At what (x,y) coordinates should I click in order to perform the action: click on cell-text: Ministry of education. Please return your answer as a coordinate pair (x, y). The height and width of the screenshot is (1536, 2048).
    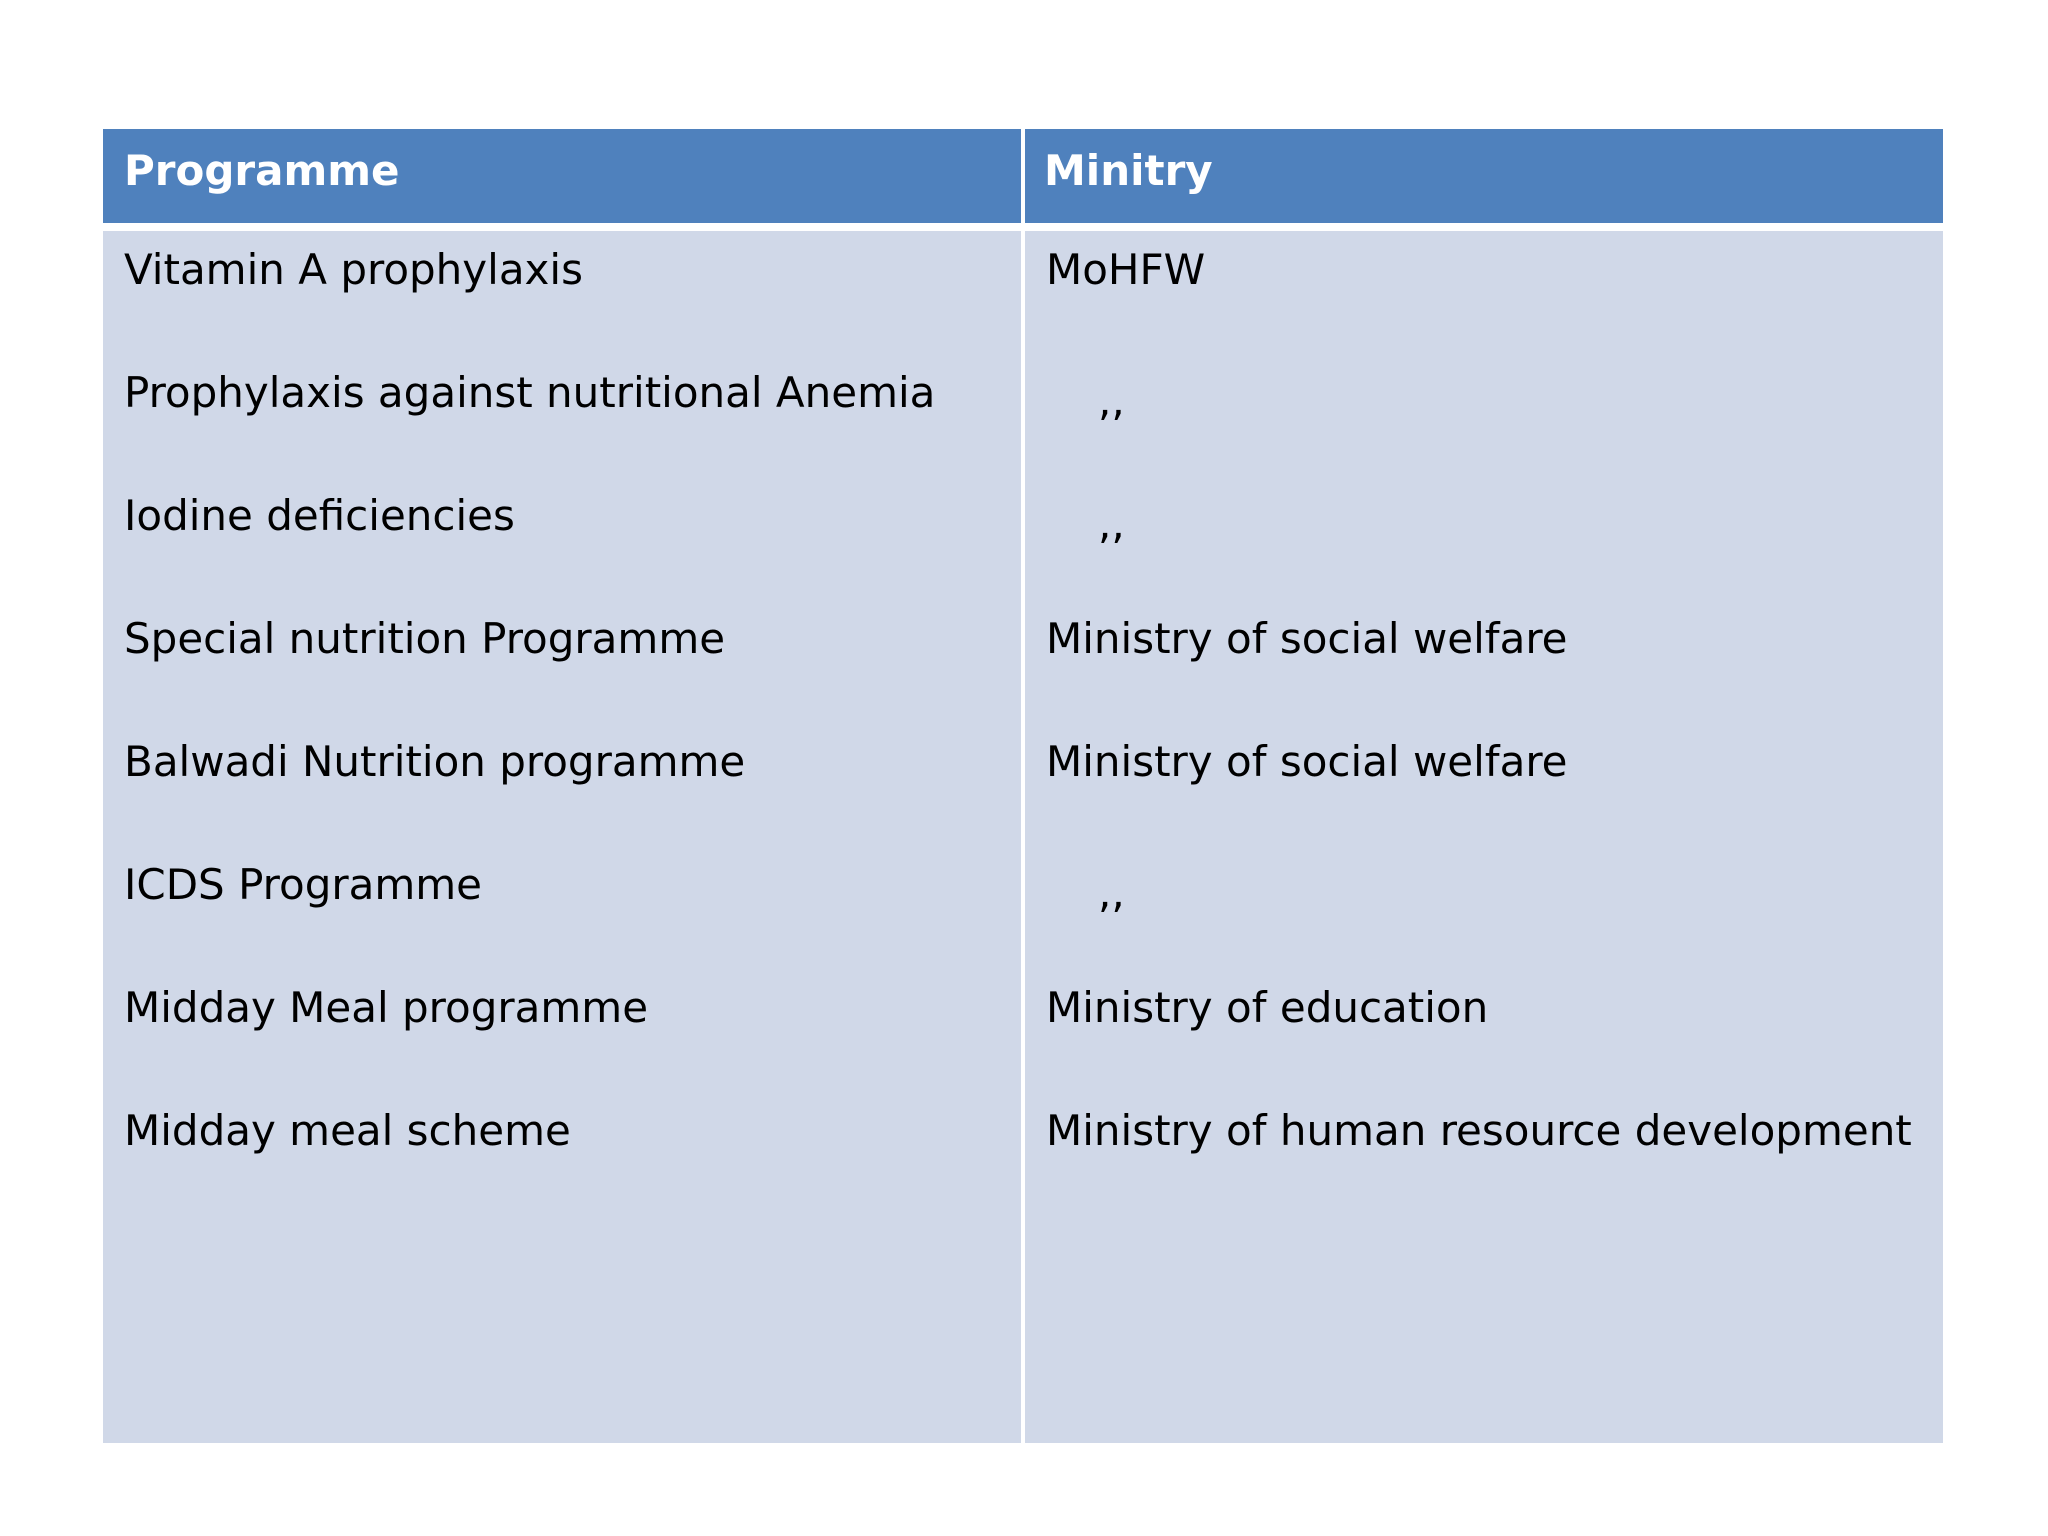
    Looking at the image, I should click on (1267, 1007).